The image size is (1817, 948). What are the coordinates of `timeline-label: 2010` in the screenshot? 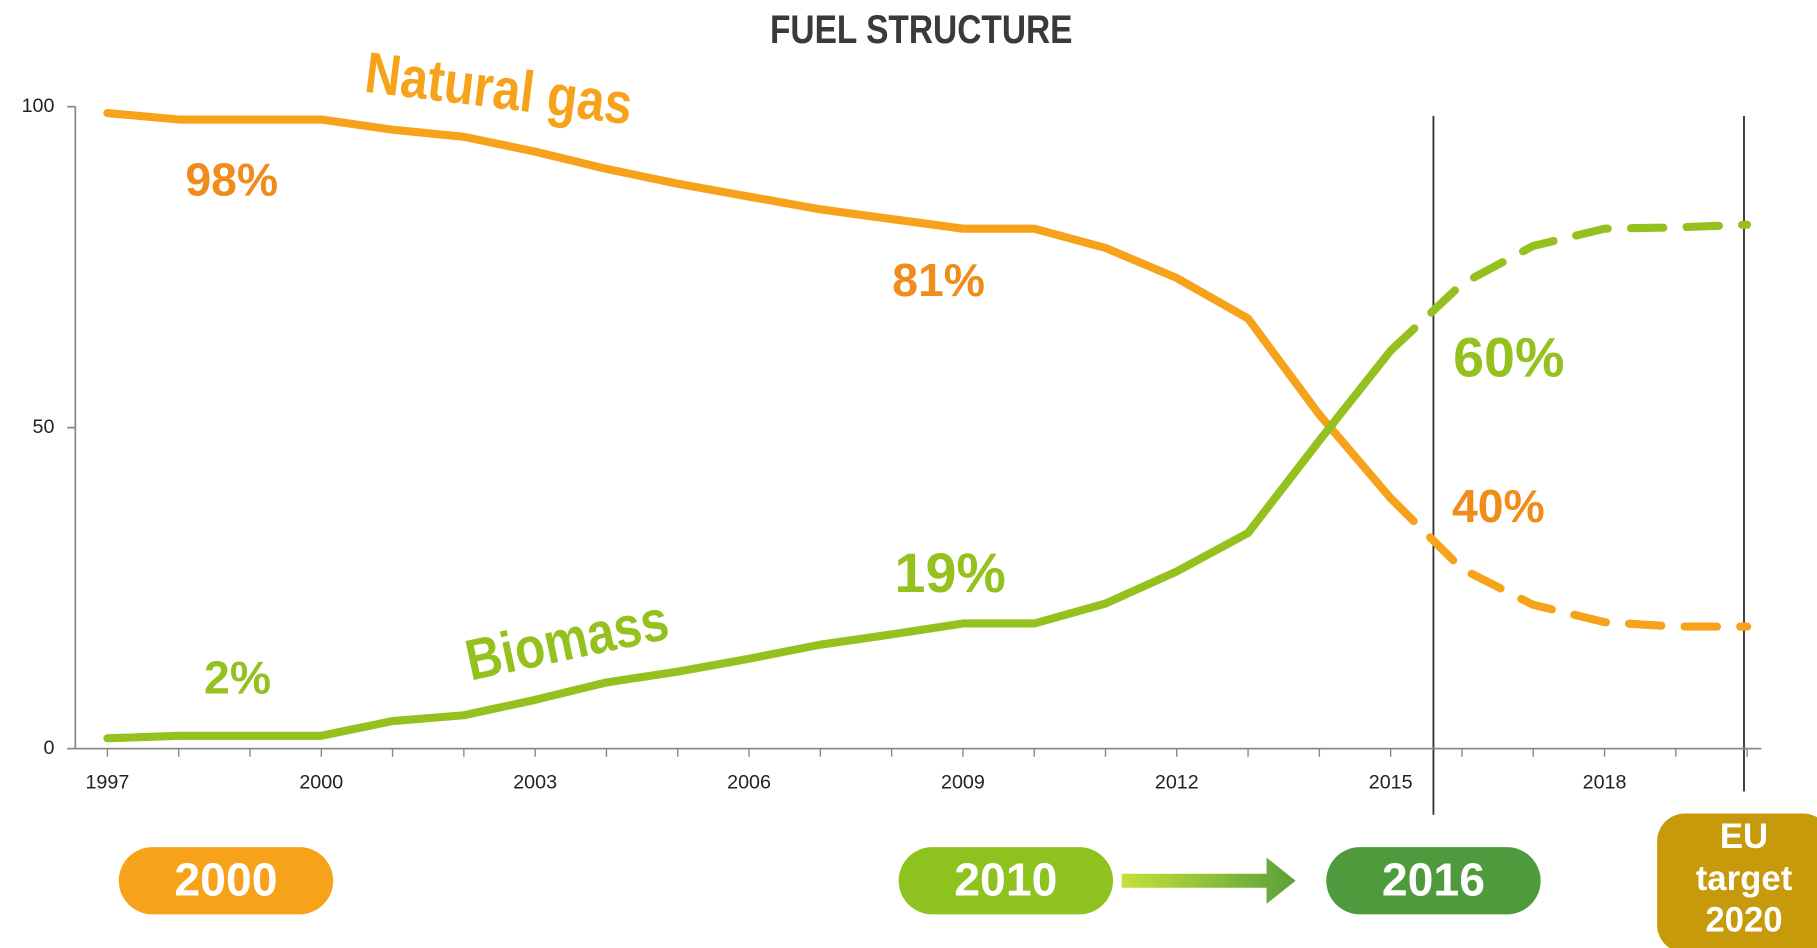 It's located at (1005, 879).